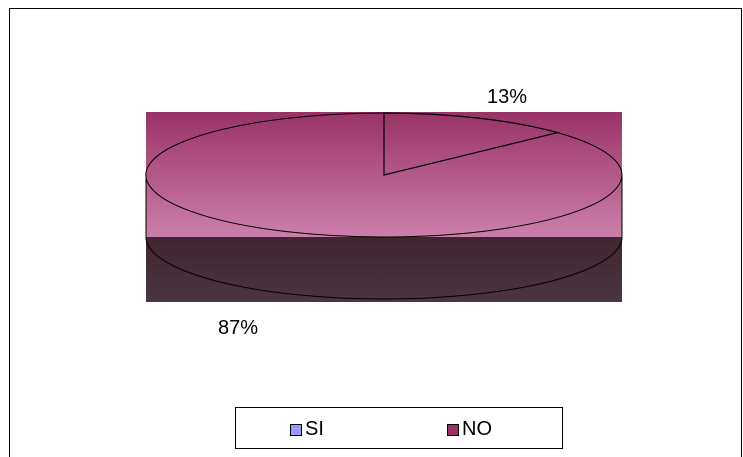 This screenshot has height=457, width=743. What do you see at coordinates (399, 428) in the screenshot?
I see `legend: SI NO` at bounding box center [399, 428].